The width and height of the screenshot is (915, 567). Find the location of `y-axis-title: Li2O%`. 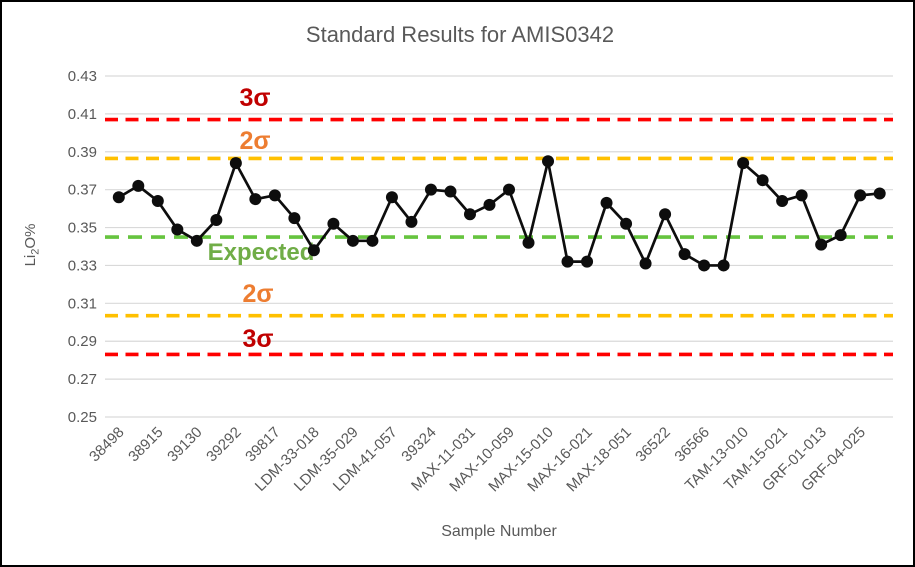

y-axis-title: Li2O% is located at coordinates (32, 245).